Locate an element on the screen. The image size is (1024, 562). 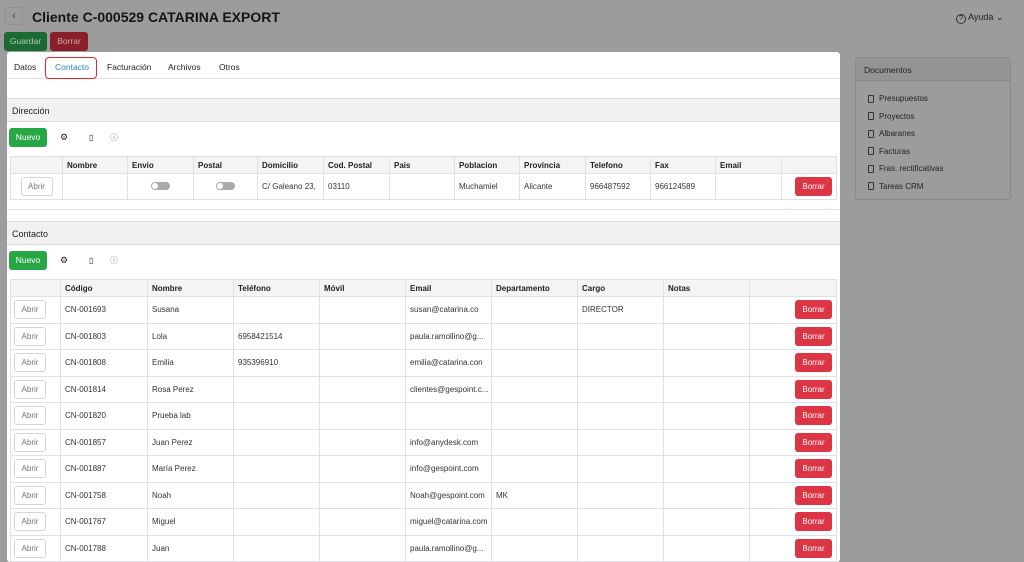
cell-nombre: Miguel is located at coordinates (190, 522).